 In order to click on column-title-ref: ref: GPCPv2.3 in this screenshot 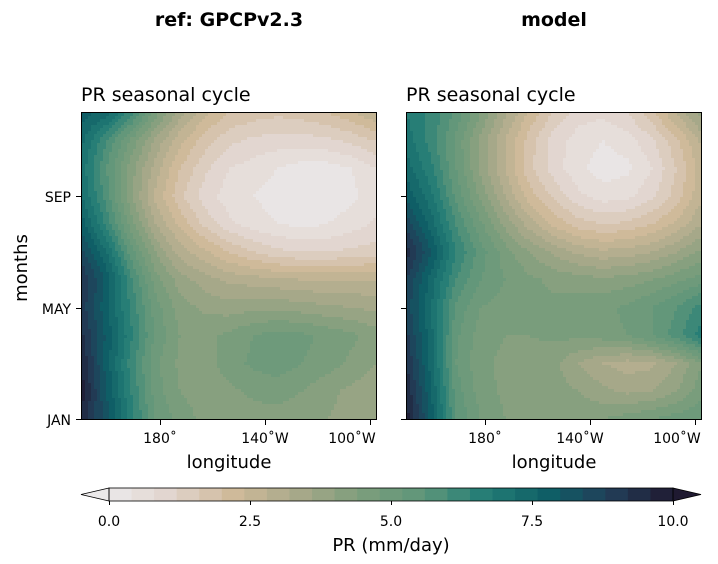, I will do `click(229, 20)`.